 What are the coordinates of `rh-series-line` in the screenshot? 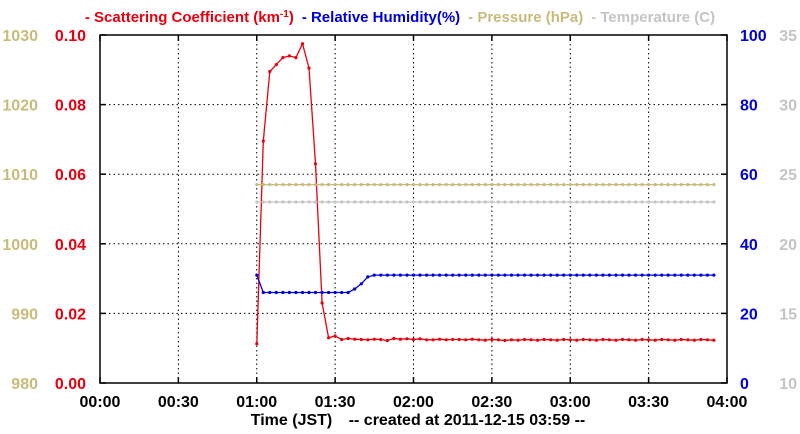 It's located at (485, 284).